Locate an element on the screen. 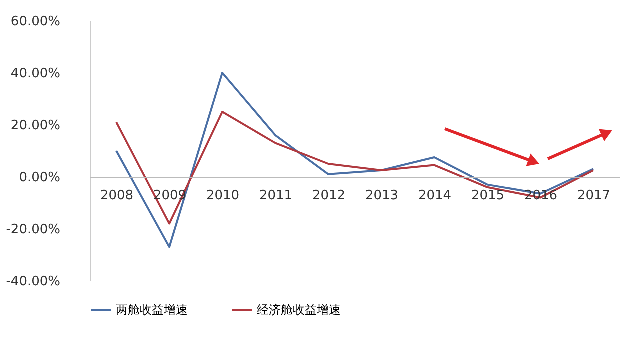  x-tick-label: 2014 is located at coordinates (435, 196).